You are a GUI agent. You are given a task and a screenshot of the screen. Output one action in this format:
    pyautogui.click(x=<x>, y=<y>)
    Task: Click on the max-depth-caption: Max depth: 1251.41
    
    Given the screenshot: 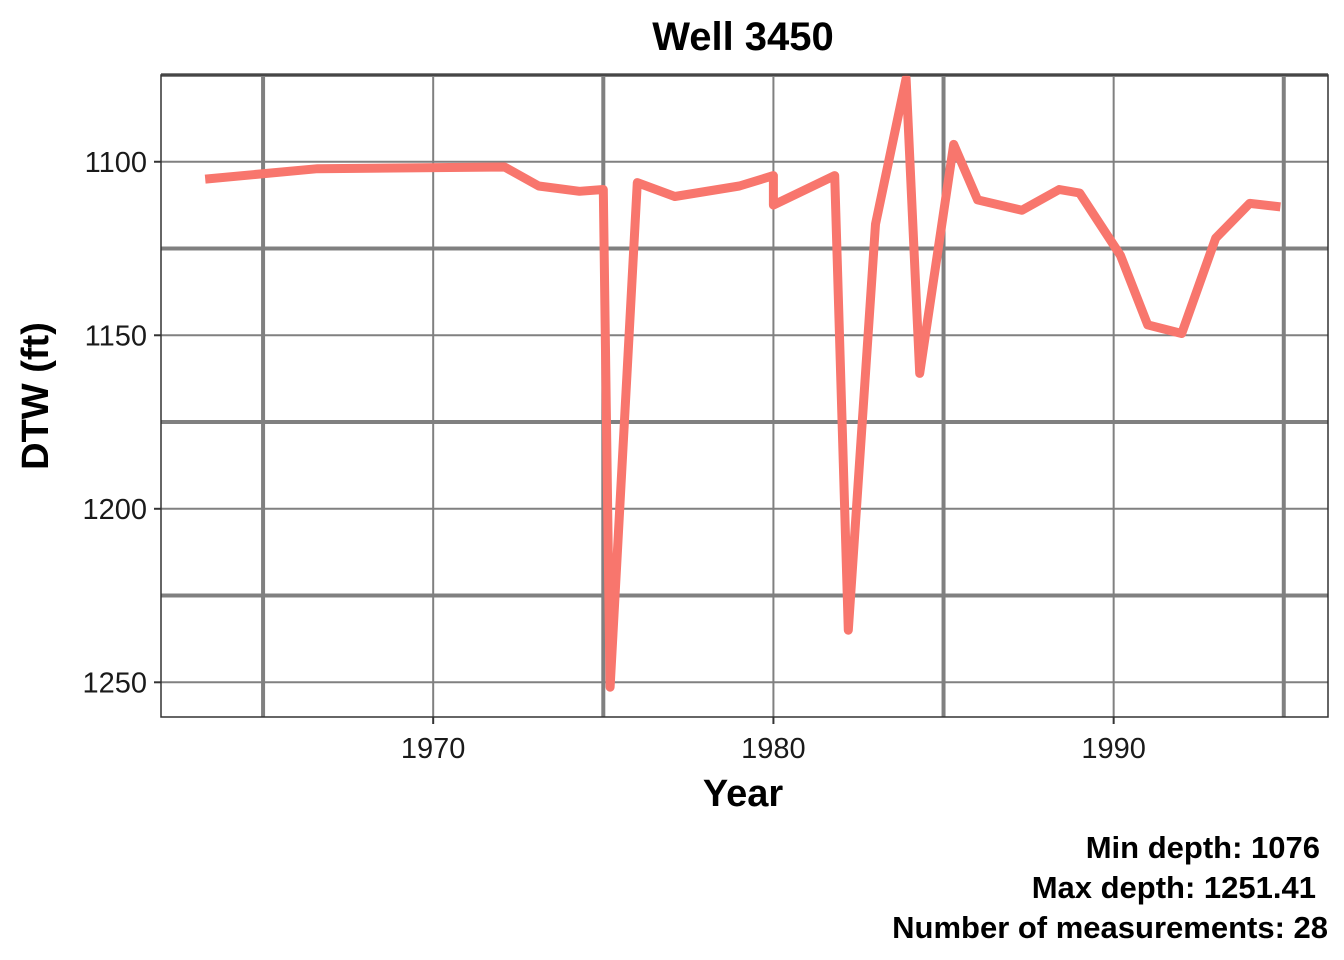 What is the action you would take?
    pyautogui.click(x=1174, y=887)
    